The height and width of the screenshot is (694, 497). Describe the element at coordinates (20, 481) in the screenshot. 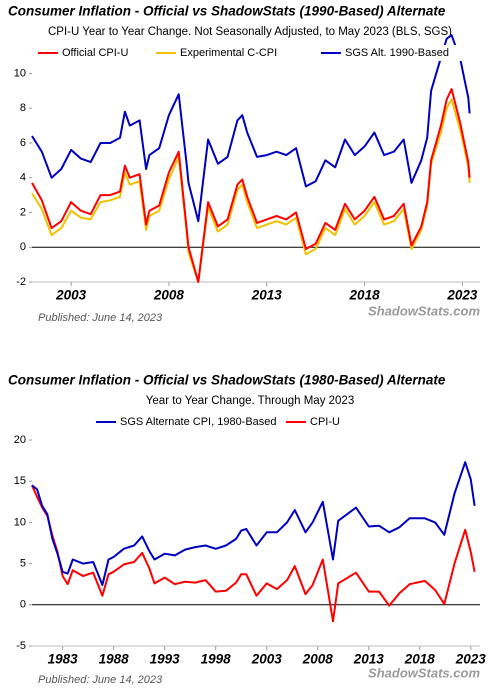

I see `y-tick-label: 15` at that location.